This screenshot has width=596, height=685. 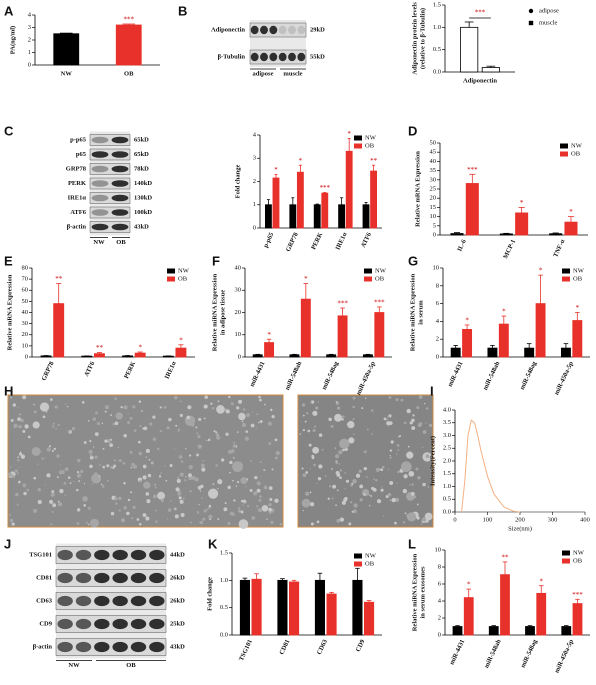 What do you see at coordinates (238, 290) in the screenshot?
I see `y-tick-label: 30` at bounding box center [238, 290].